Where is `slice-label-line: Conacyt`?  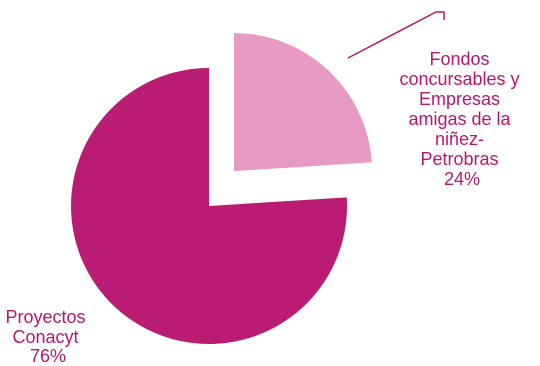
slice-label-line: Conacyt is located at coordinates (45, 337).